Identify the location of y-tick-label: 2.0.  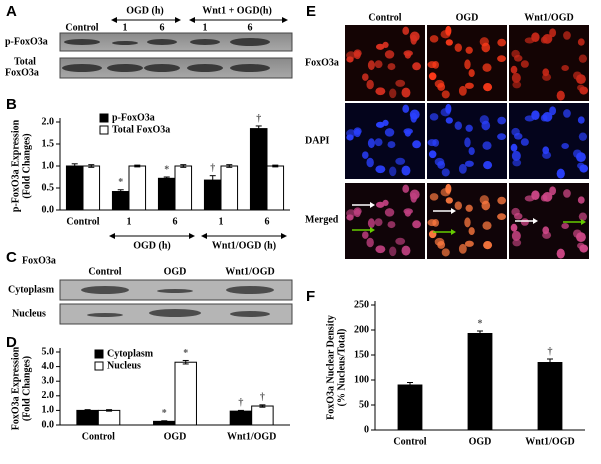
(48, 121).